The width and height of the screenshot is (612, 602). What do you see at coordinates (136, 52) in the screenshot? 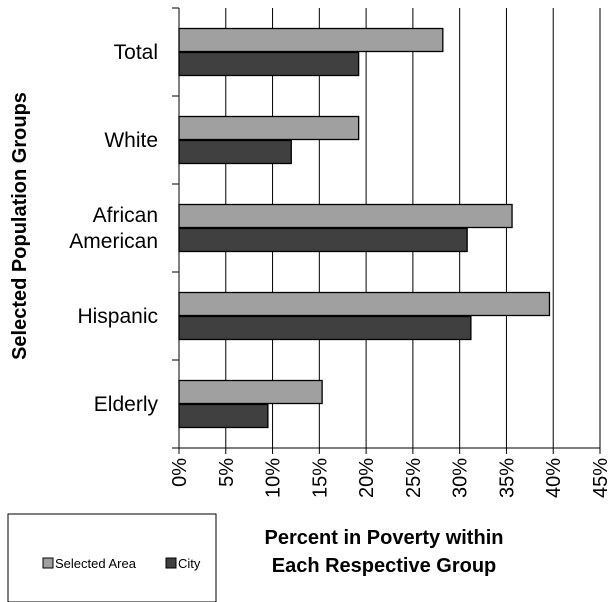
I see `category-label: Total` at bounding box center [136, 52].